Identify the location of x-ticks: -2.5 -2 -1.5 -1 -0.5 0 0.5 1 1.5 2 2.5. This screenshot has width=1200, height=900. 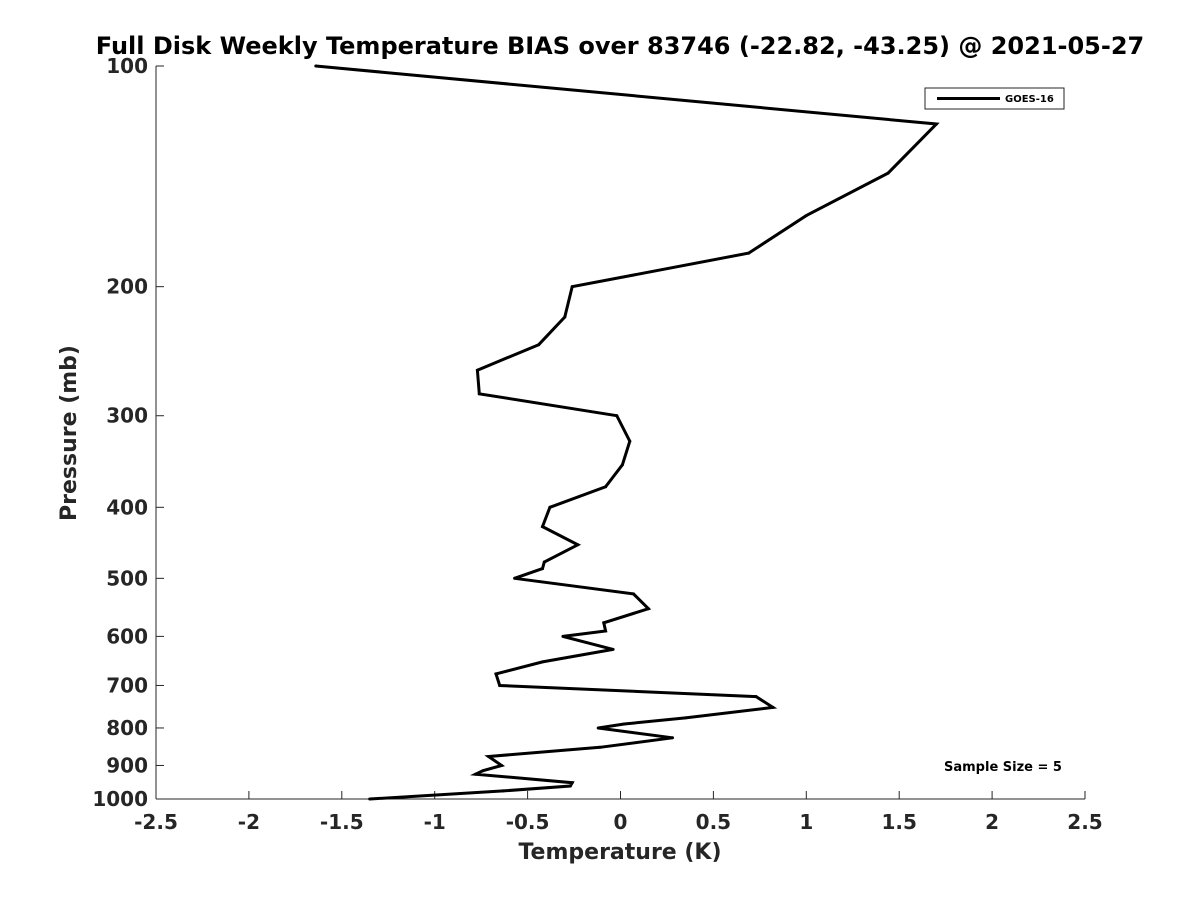
(618, 812).